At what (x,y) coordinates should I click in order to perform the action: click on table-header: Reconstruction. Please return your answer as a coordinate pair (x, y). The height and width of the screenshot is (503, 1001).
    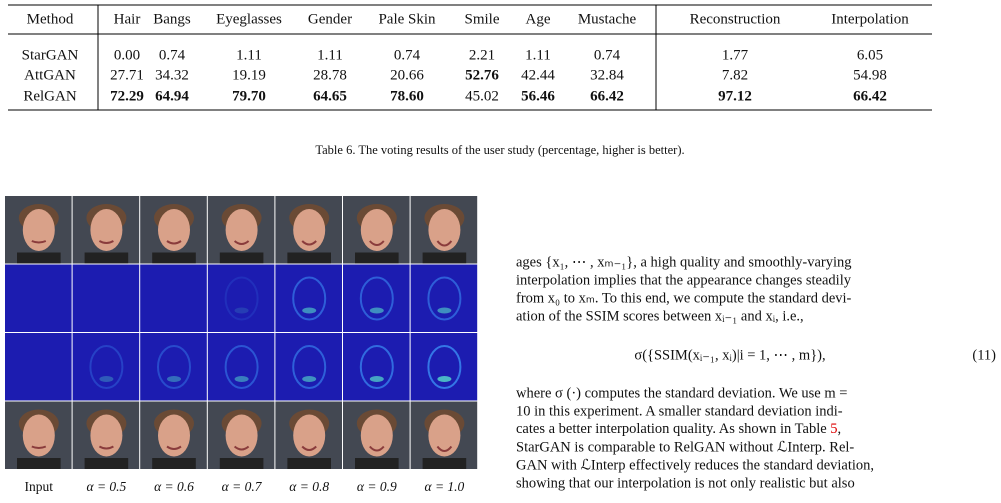
    Looking at the image, I should click on (735, 19).